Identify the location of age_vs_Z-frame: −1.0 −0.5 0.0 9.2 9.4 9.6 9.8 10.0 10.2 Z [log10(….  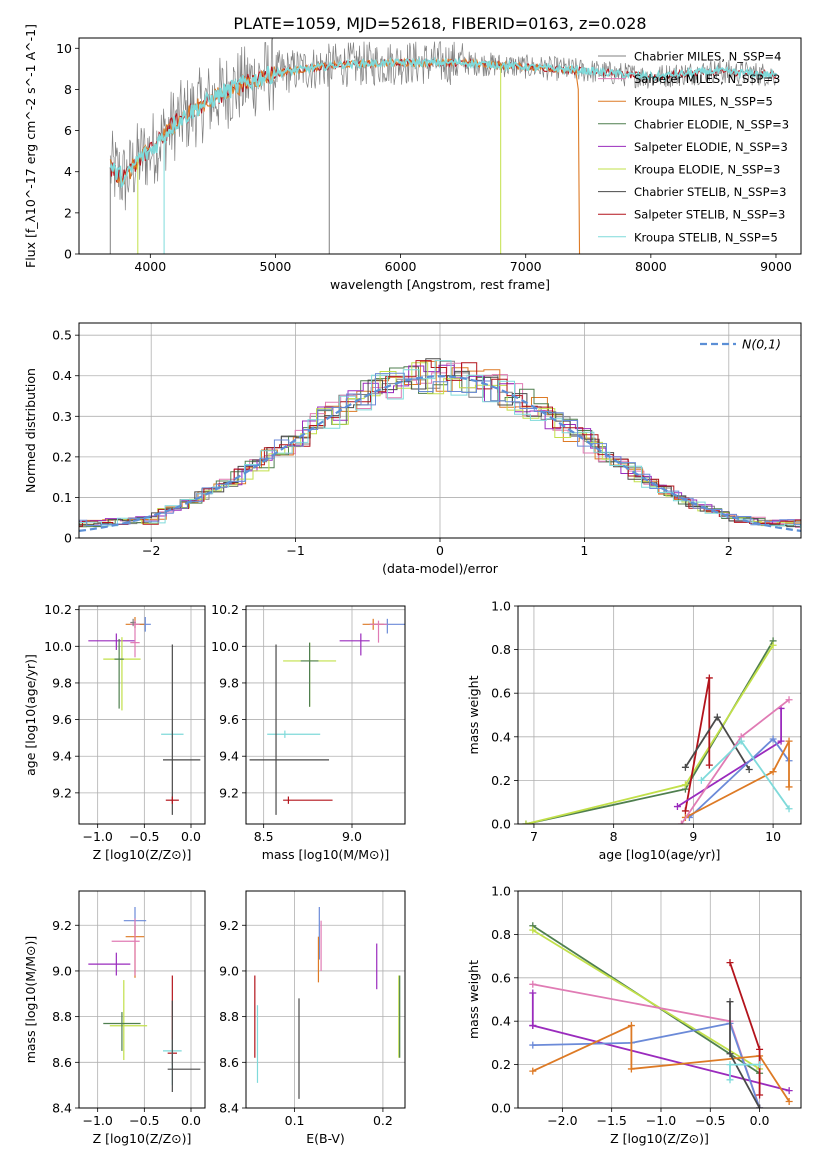
(114, 732).